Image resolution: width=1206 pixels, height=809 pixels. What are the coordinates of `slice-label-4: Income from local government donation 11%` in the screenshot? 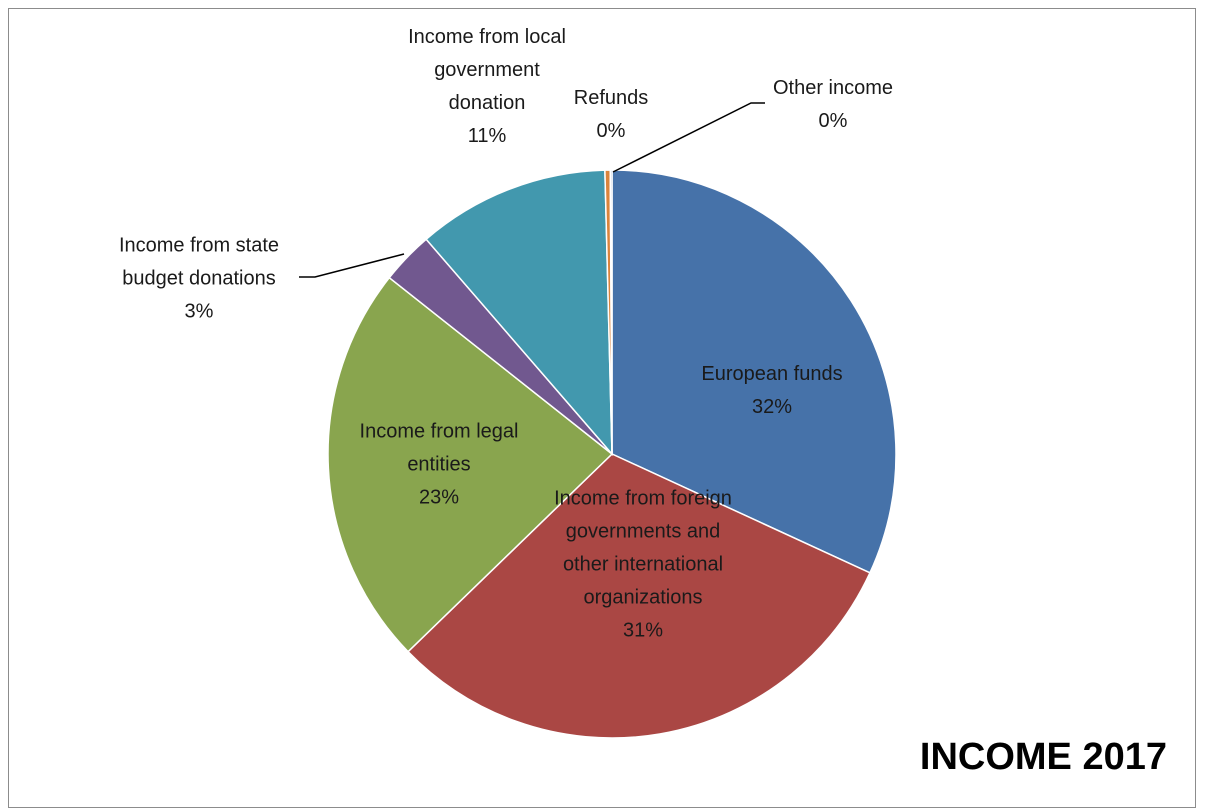 It's located at (487, 86).